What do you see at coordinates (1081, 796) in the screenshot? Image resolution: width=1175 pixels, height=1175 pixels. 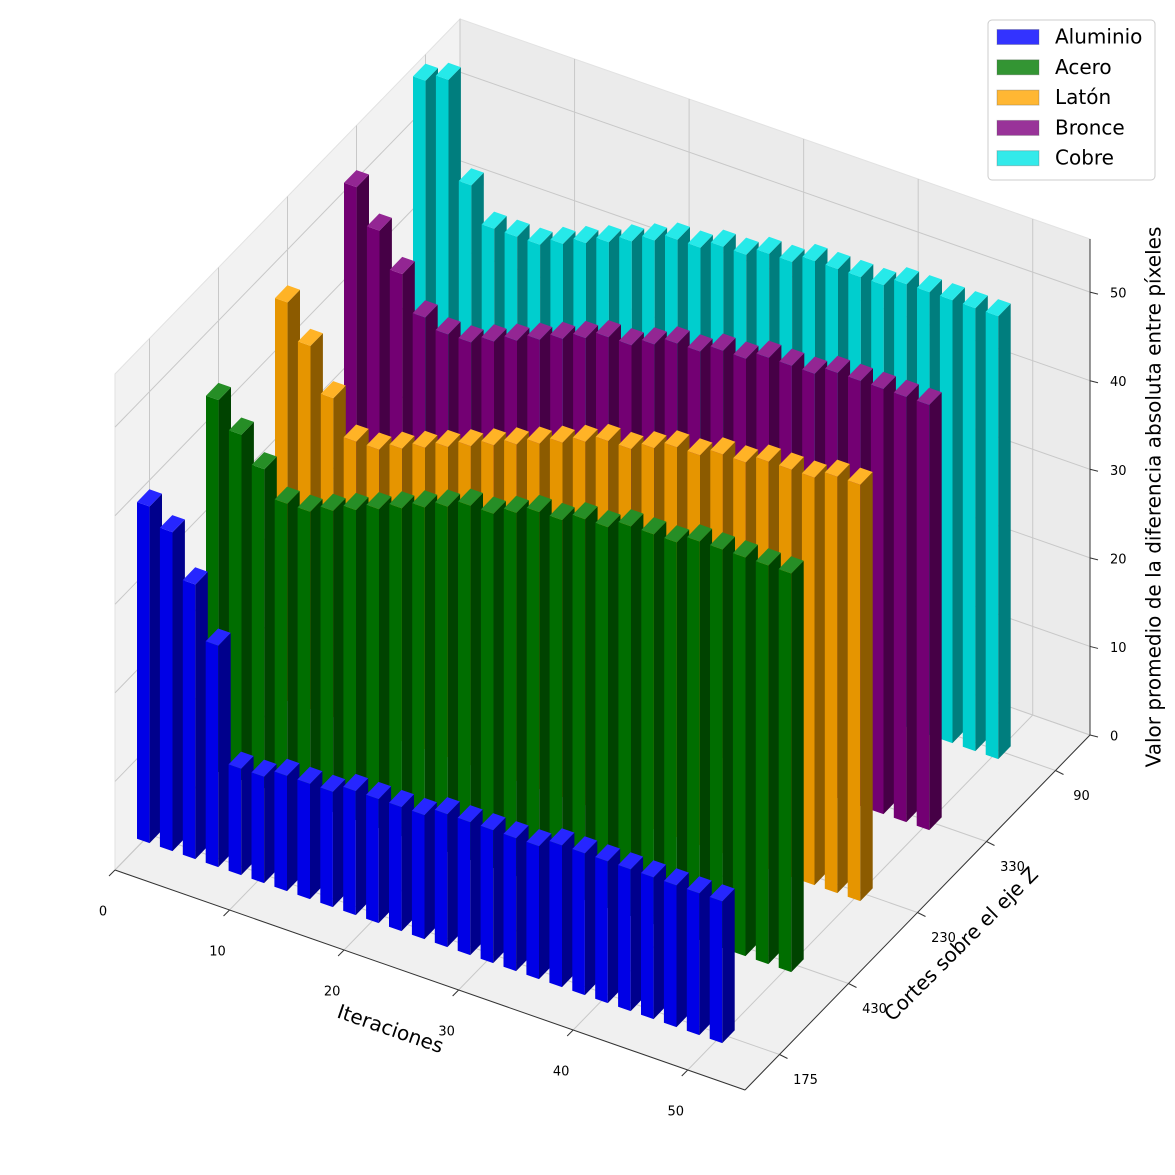 I see `y-tick-label: 90` at bounding box center [1081, 796].